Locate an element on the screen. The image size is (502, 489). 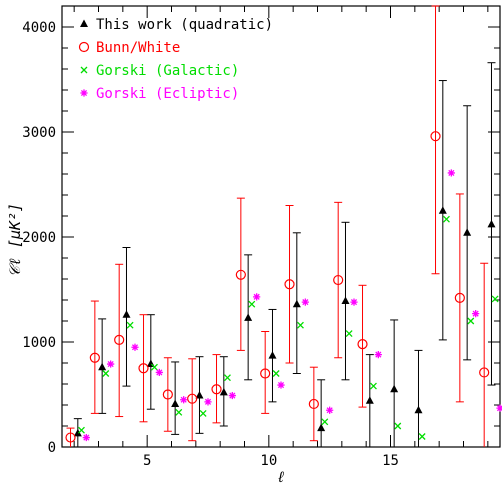
y-tick-label: 4000 is located at coordinates (39, 28).